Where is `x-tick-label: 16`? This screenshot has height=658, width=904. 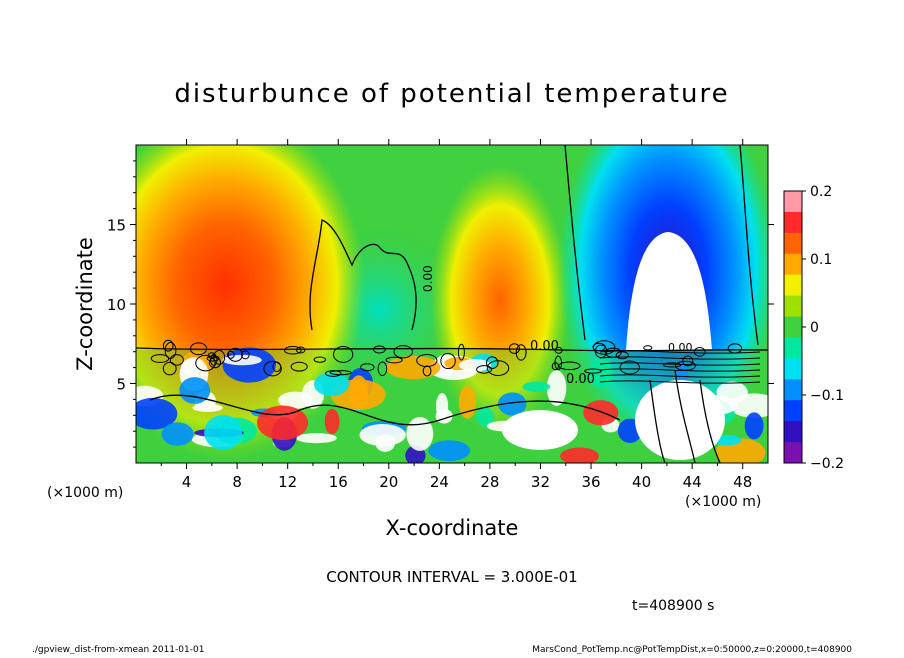
x-tick-label: 16 is located at coordinates (338, 482).